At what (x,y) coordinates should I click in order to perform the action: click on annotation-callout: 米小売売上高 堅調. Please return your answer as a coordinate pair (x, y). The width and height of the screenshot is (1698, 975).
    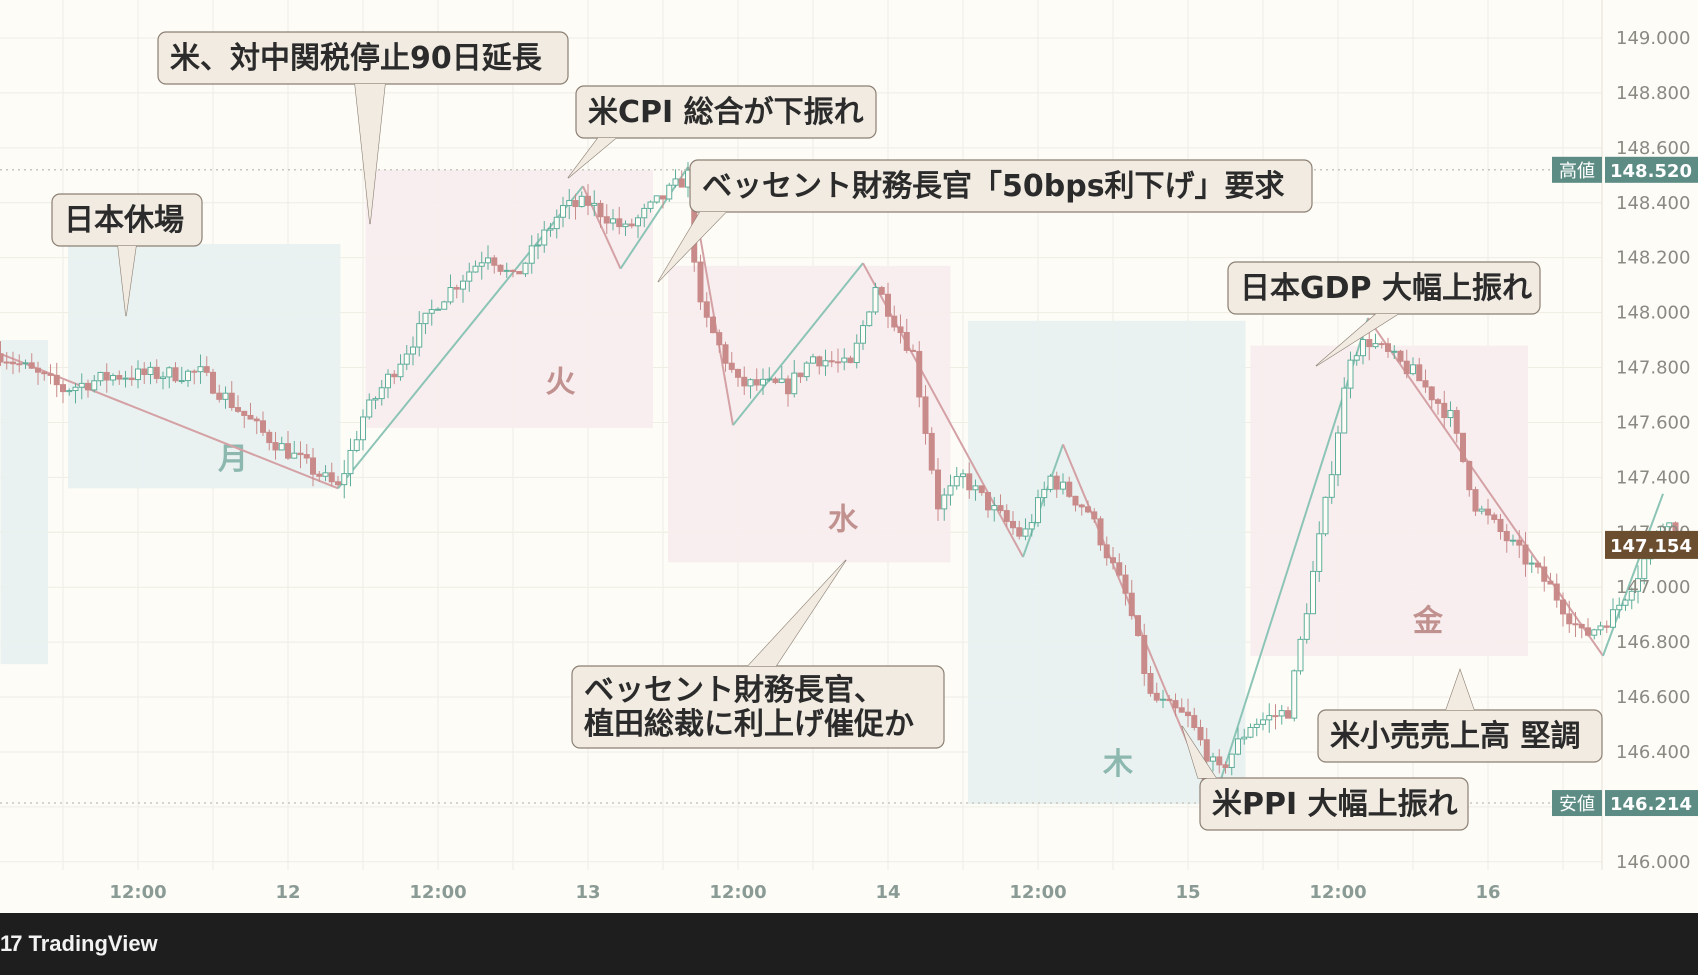
    Looking at the image, I should click on (1460, 715).